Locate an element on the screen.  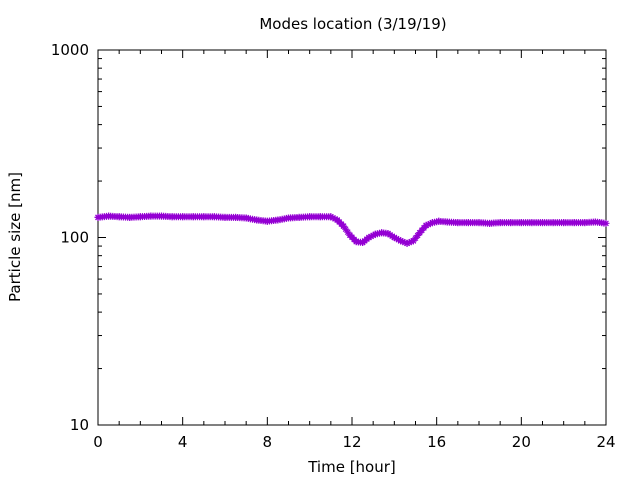
series is located at coordinates (352, 229).